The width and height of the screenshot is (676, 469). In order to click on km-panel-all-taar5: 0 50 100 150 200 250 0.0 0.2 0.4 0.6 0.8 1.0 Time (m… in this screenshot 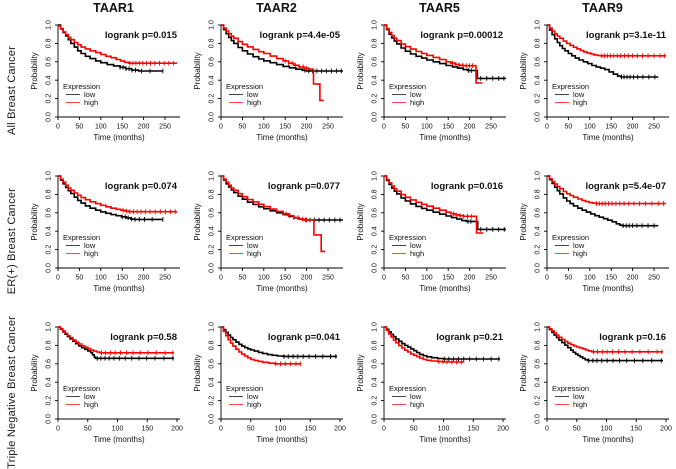, I will do `click(431, 90)`.